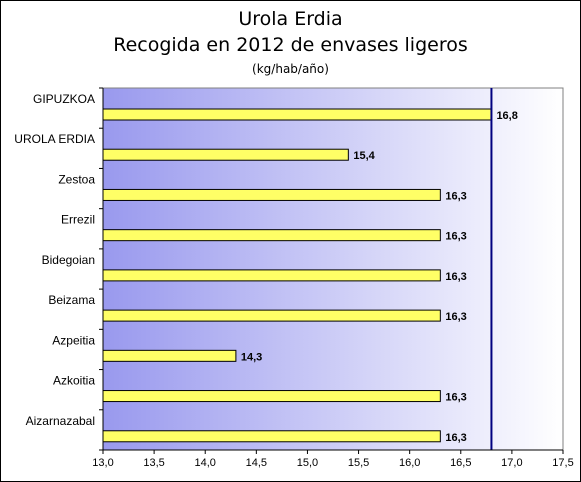 Image resolution: width=581 pixels, height=482 pixels. Describe the element at coordinates (364, 156) in the screenshot. I see `value-label: 15,4` at that location.